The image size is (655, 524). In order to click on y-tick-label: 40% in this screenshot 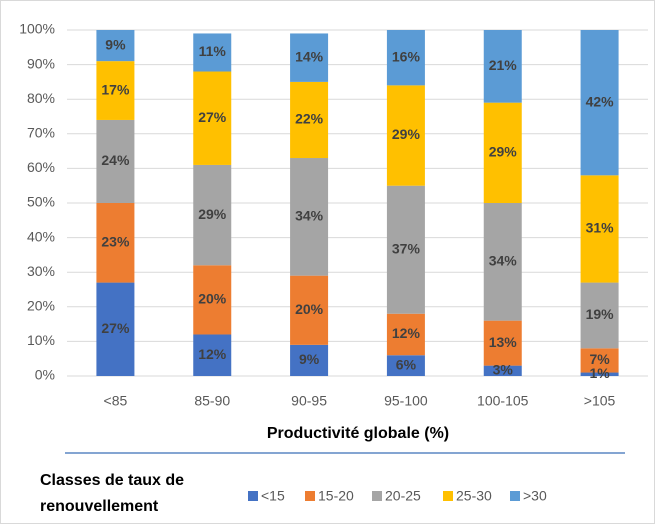, I will do `click(41, 236)`.